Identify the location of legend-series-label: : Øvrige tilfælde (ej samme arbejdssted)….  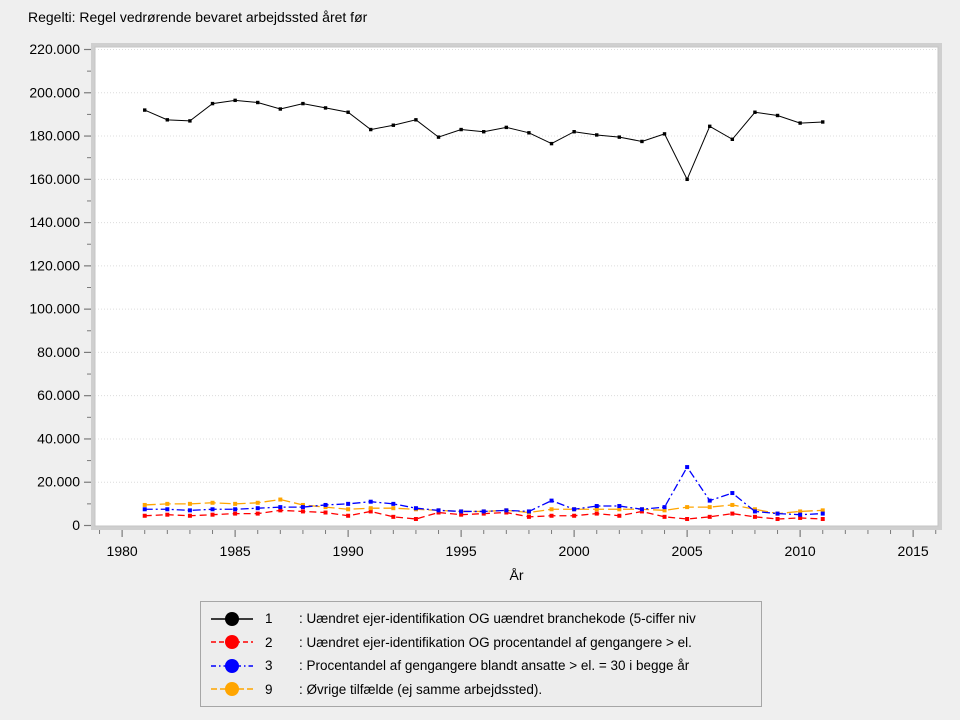
(421, 689).